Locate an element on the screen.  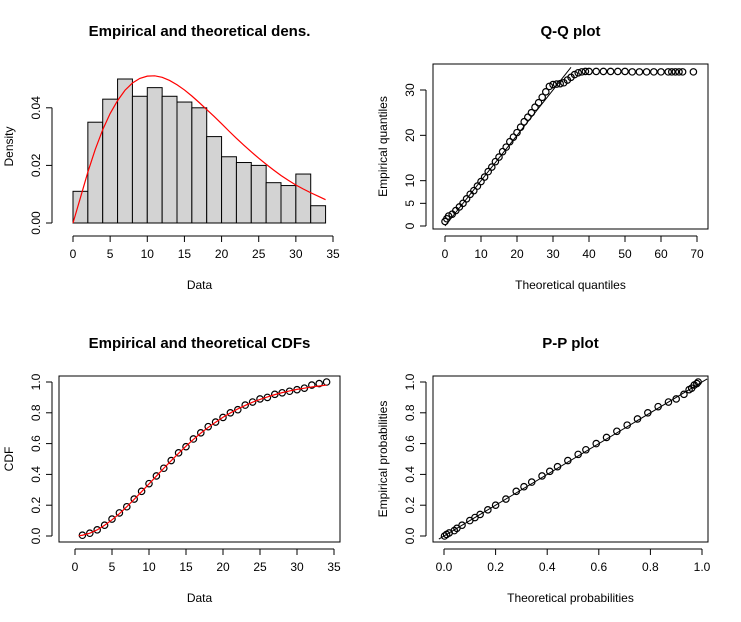
x-axis-label: Theoretical probabilities is located at coordinates (570, 598).